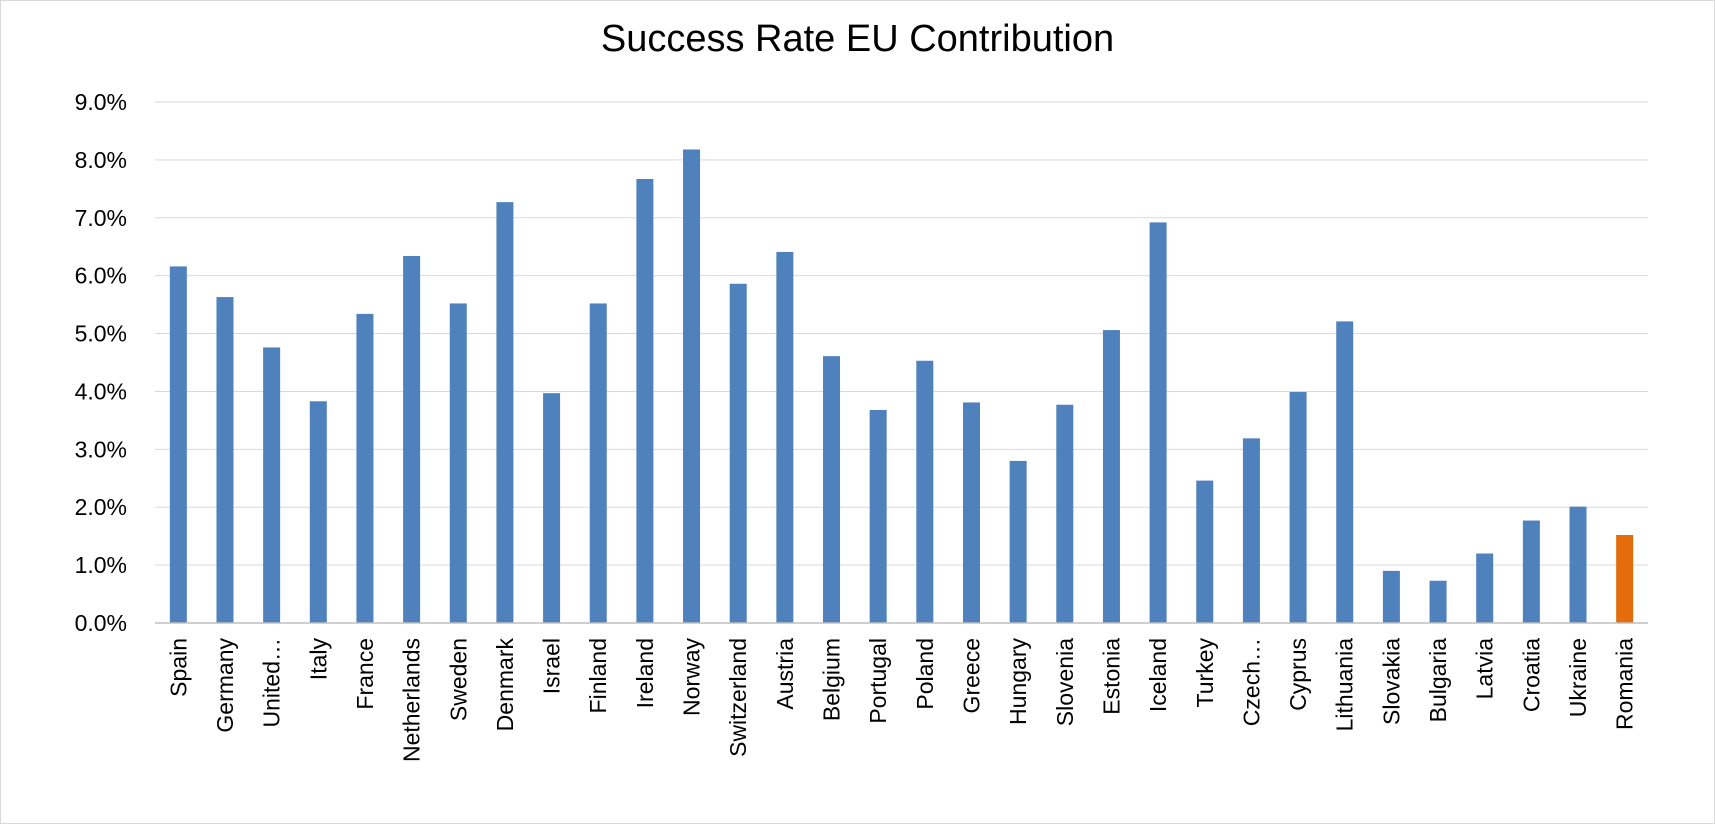  Describe the element at coordinates (101, 218) in the screenshot. I see `y-tick-label: 7.0%` at that location.